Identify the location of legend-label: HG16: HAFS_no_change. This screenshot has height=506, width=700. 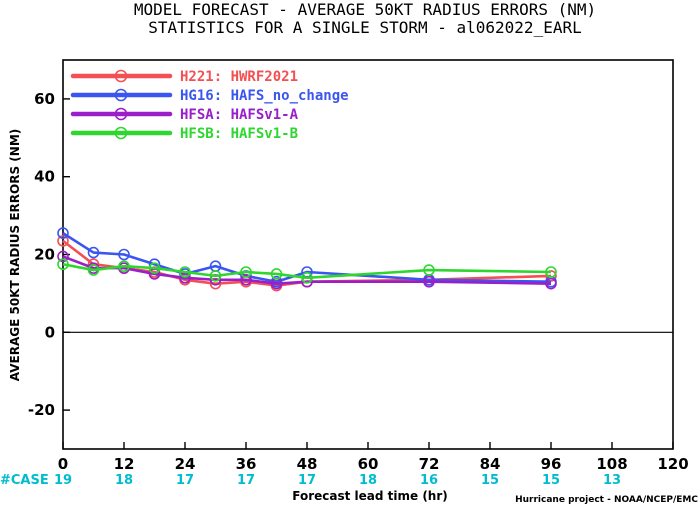
(264, 96).